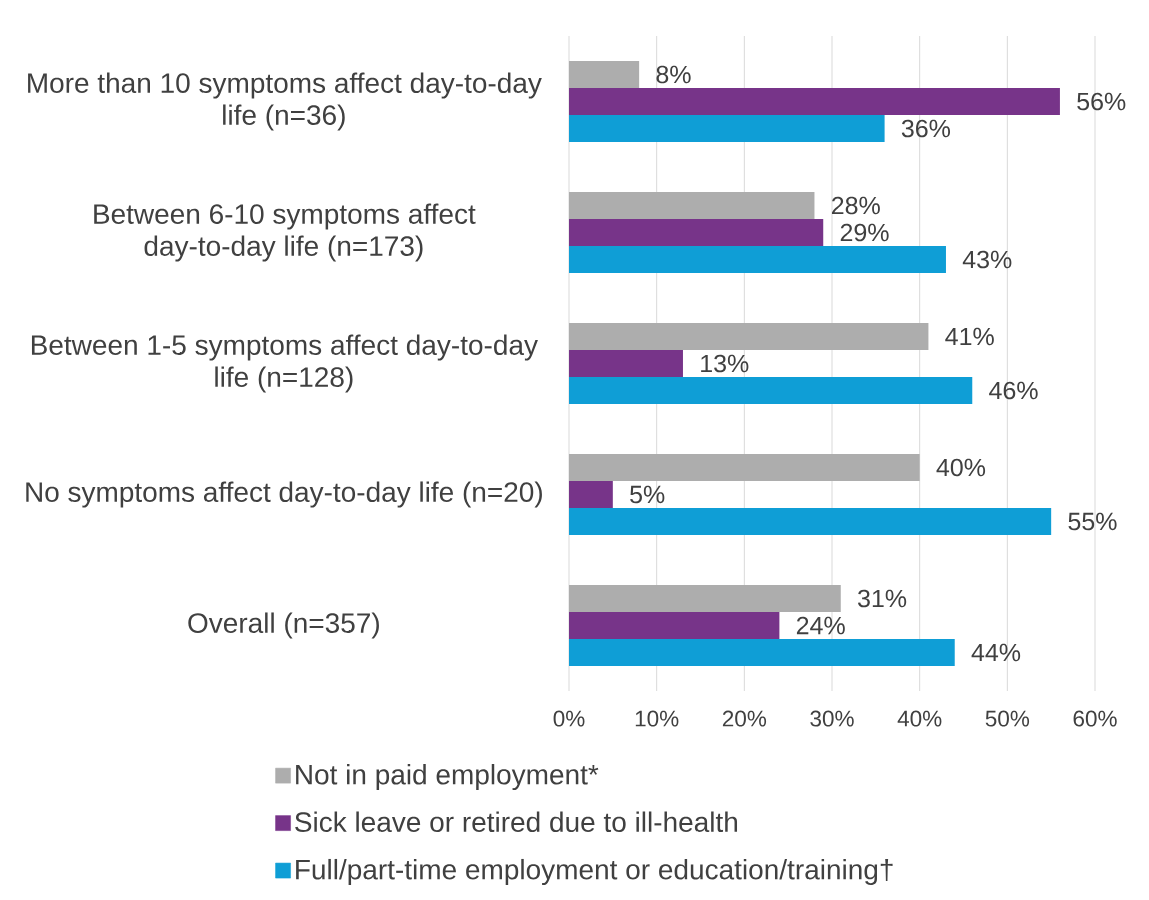 The image size is (1149, 900). I want to click on x-tick-label: 10%, so click(657, 718).